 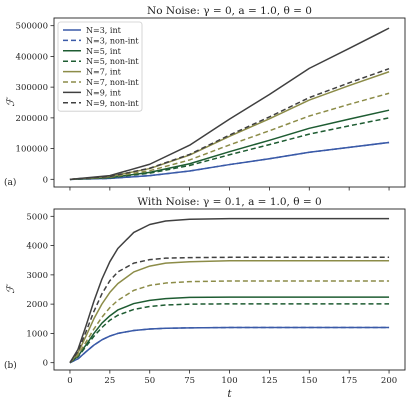 I want to click on x-tick-label: 100, so click(x=229, y=381).